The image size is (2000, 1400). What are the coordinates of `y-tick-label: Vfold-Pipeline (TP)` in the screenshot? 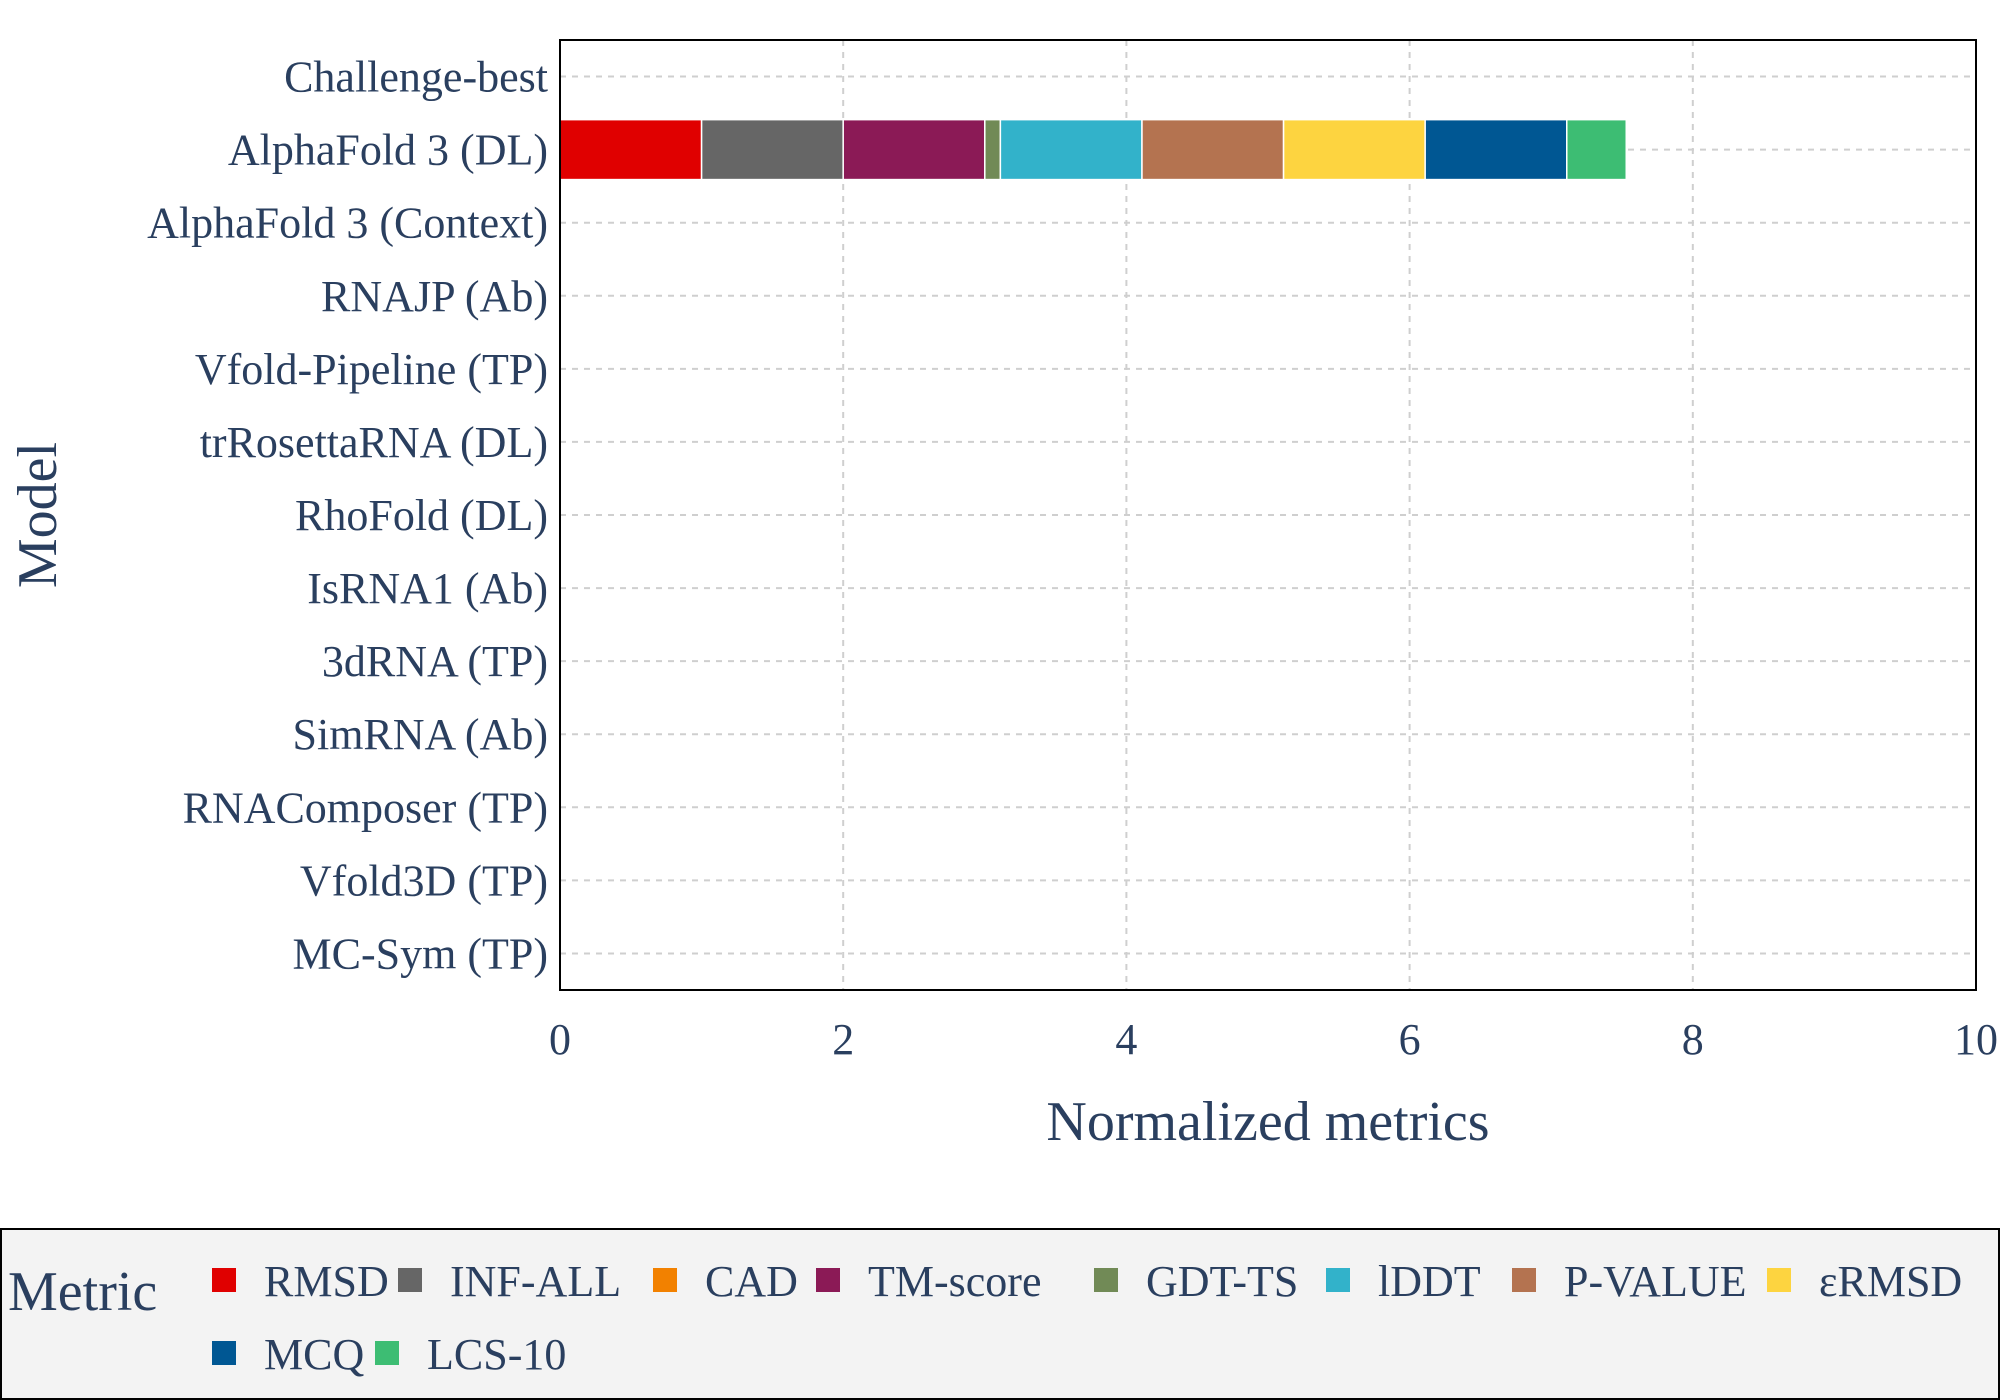 It's located at (371, 369).